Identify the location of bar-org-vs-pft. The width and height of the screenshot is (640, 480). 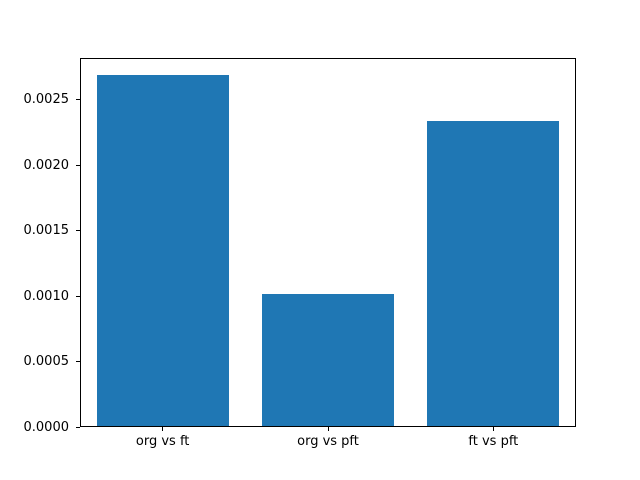
(328, 360).